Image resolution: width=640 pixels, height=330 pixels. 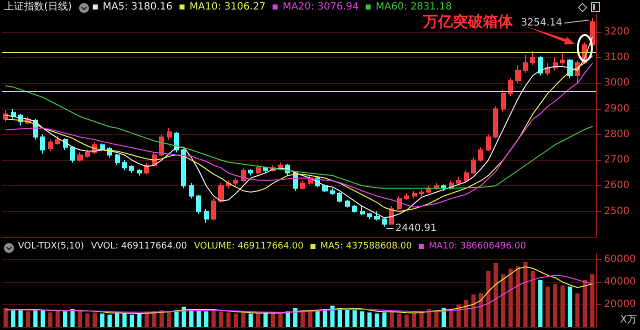 What do you see at coordinates (51, 247) in the screenshot?
I see `chart-title: VOL-TDX(5,10)` at bounding box center [51, 247].